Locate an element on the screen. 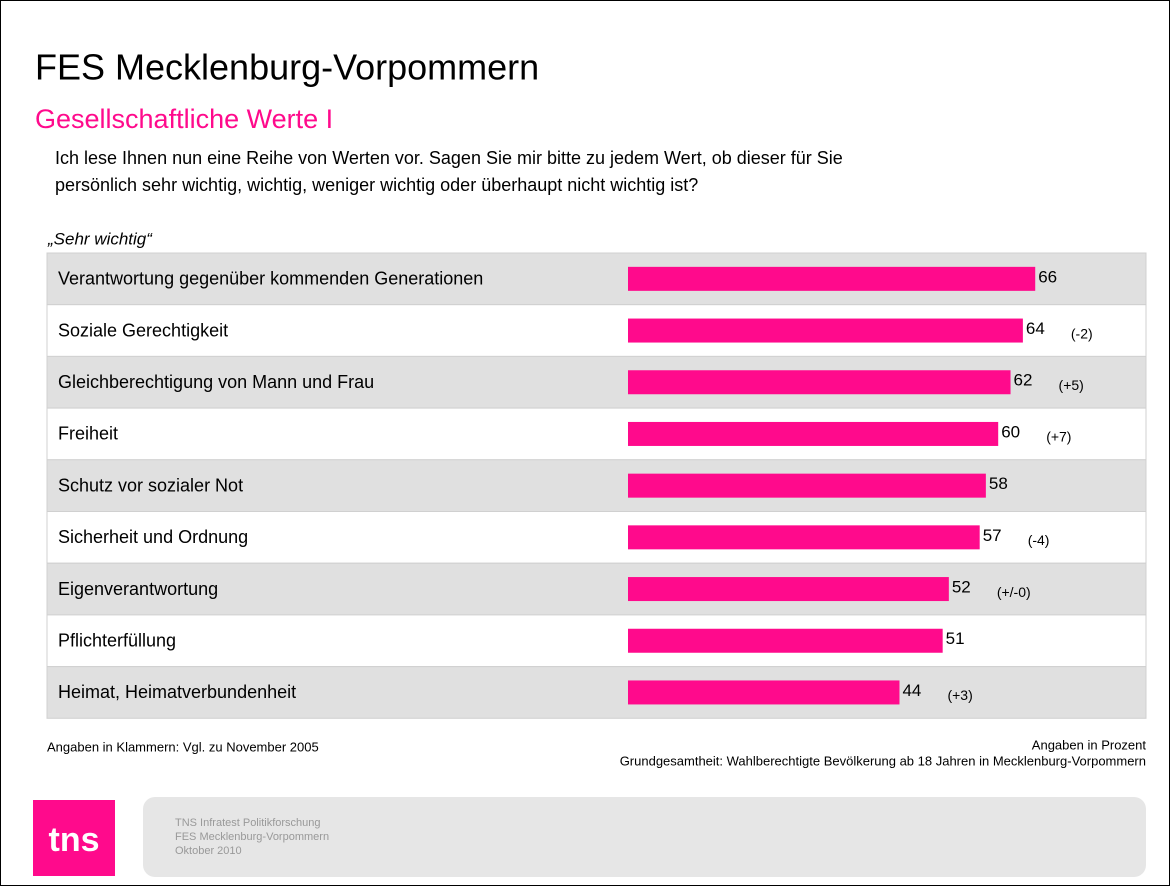 The image size is (1170, 886). logo is located at coordinates (74, 838).